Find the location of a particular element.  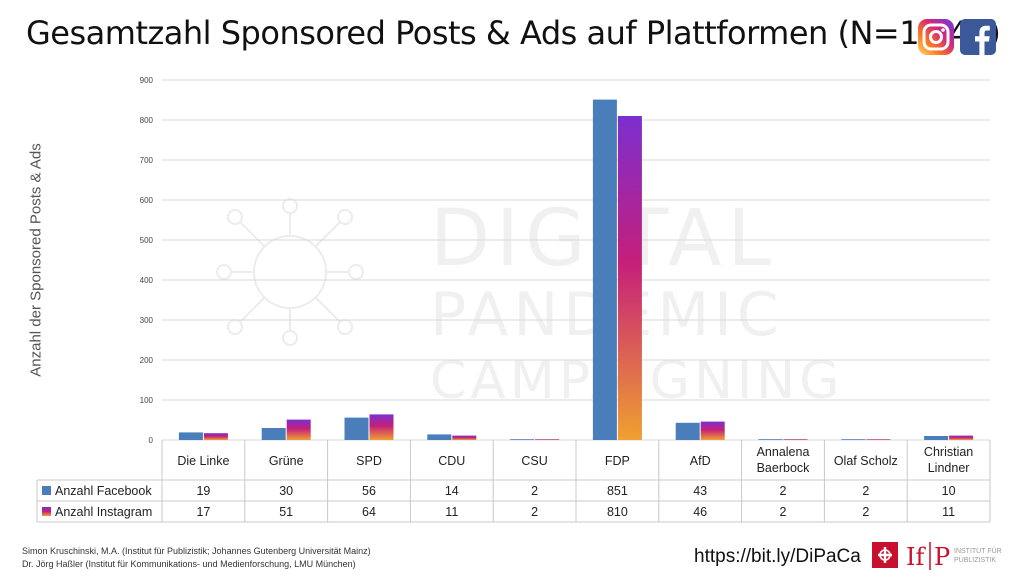

category-label: CSU is located at coordinates (534, 461).